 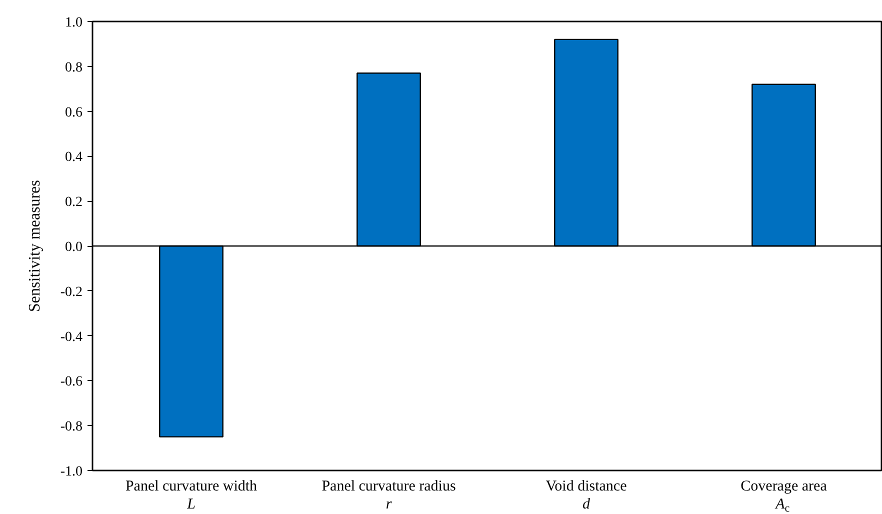 I want to click on x-tick-label: Void distance d, so click(x=587, y=495).